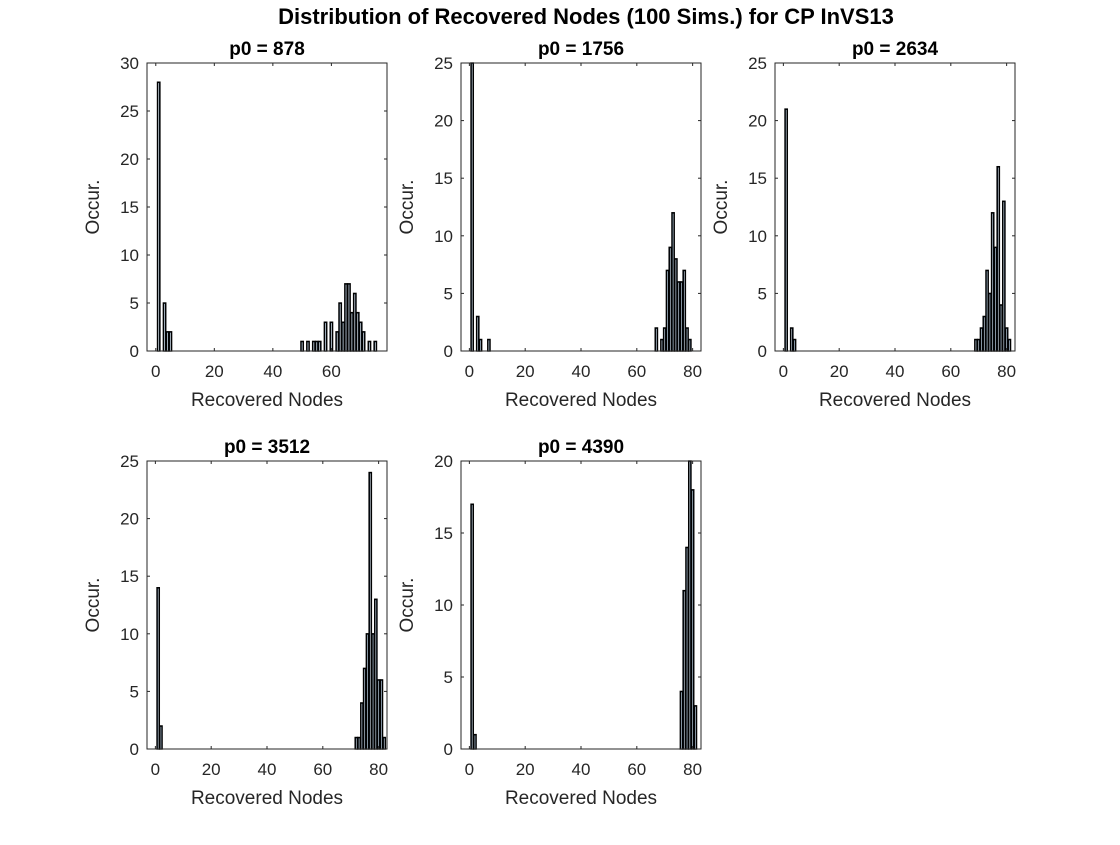 Image resolution: width=1120 pixels, height=845 pixels. Describe the element at coordinates (331, 371) in the screenshot. I see `x-tick-label-1-4: 60` at that location.